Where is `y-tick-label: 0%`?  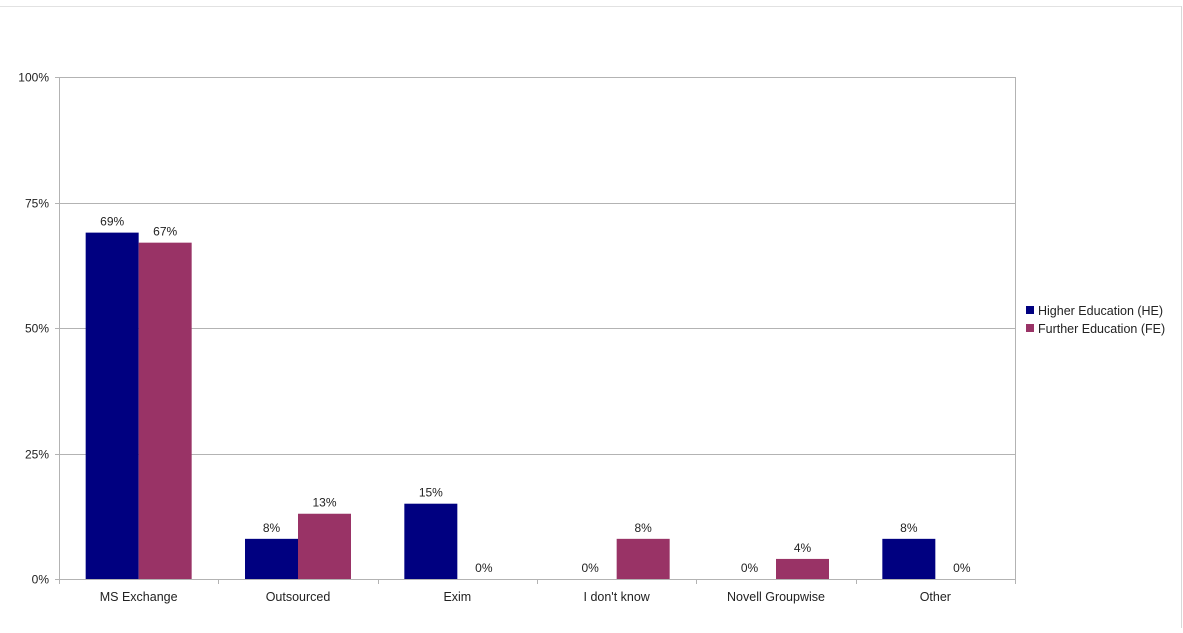 y-tick-label: 0% is located at coordinates (41, 580).